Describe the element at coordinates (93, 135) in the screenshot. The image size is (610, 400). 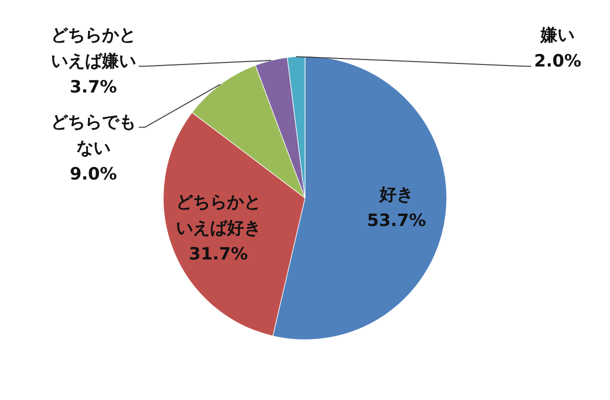
I see `slice-label: どちらでもない` at that location.